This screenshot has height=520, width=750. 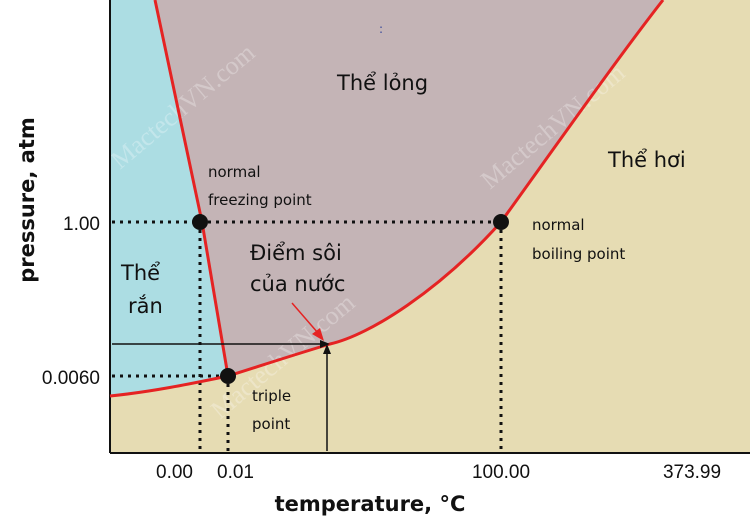 I want to click on y-axis-title: pressure, atm, so click(x=27, y=200).